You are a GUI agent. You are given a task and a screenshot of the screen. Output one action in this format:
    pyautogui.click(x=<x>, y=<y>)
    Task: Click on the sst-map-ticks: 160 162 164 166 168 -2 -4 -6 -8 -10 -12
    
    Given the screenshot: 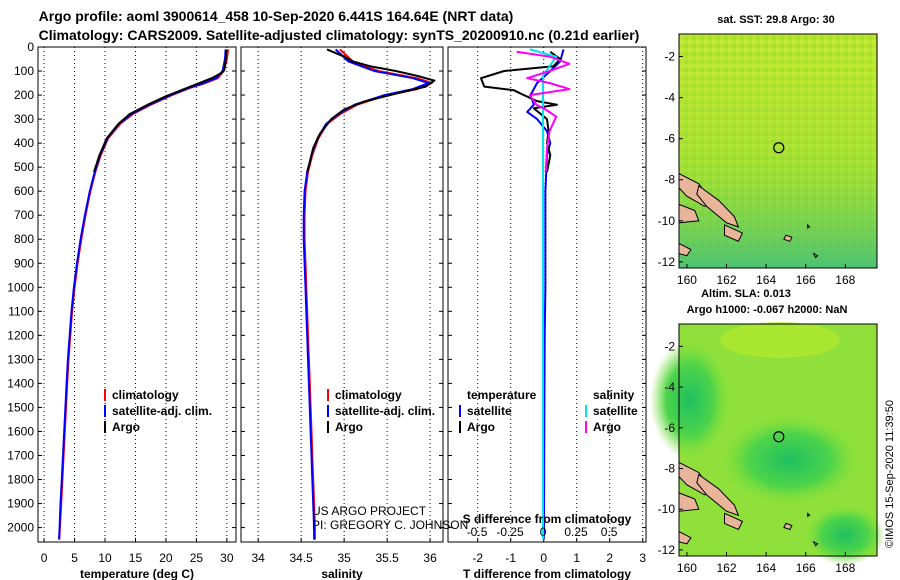 What is the action you would take?
    pyautogui.click(x=757, y=168)
    